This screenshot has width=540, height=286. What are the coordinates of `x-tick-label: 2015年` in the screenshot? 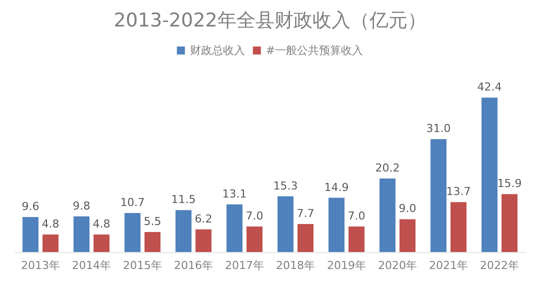 It's located at (142, 265).